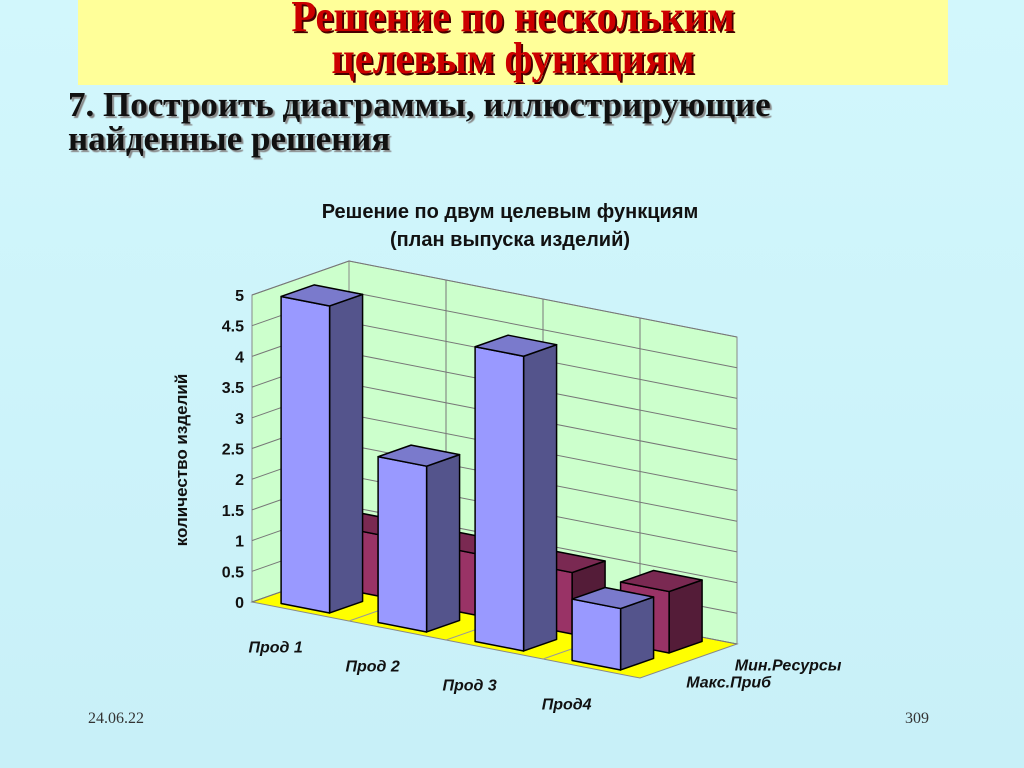 The height and width of the screenshot is (768, 1024). Describe the element at coordinates (276, 648) in the screenshot. I see `x-category-label: Прод 1` at that location.